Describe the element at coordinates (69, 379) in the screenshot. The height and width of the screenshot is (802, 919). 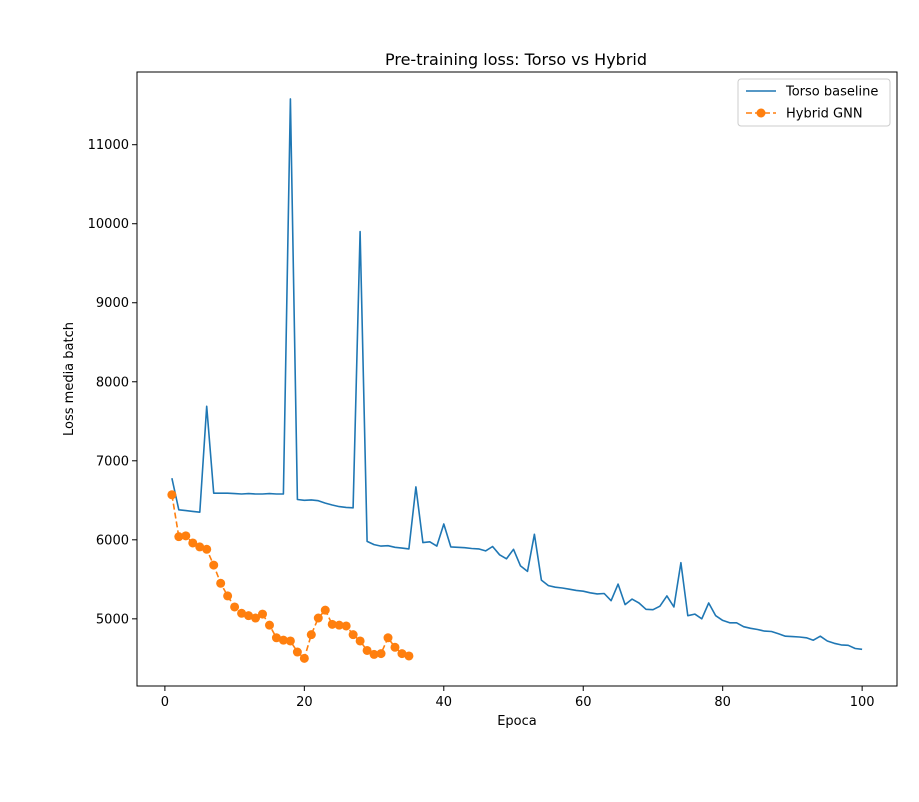
I see `y-axis-label: Loss media batch` at that location.